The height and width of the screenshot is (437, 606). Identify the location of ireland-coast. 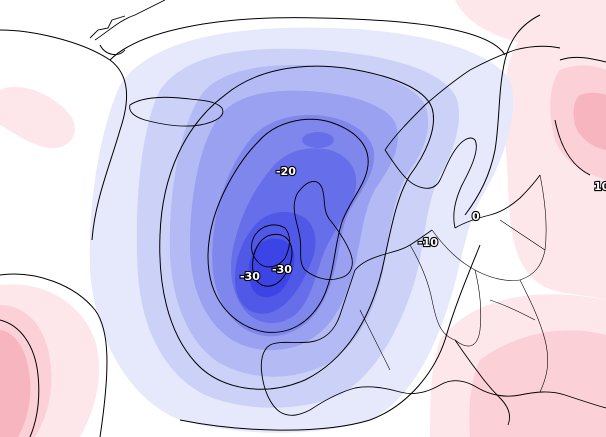
(270, 246).